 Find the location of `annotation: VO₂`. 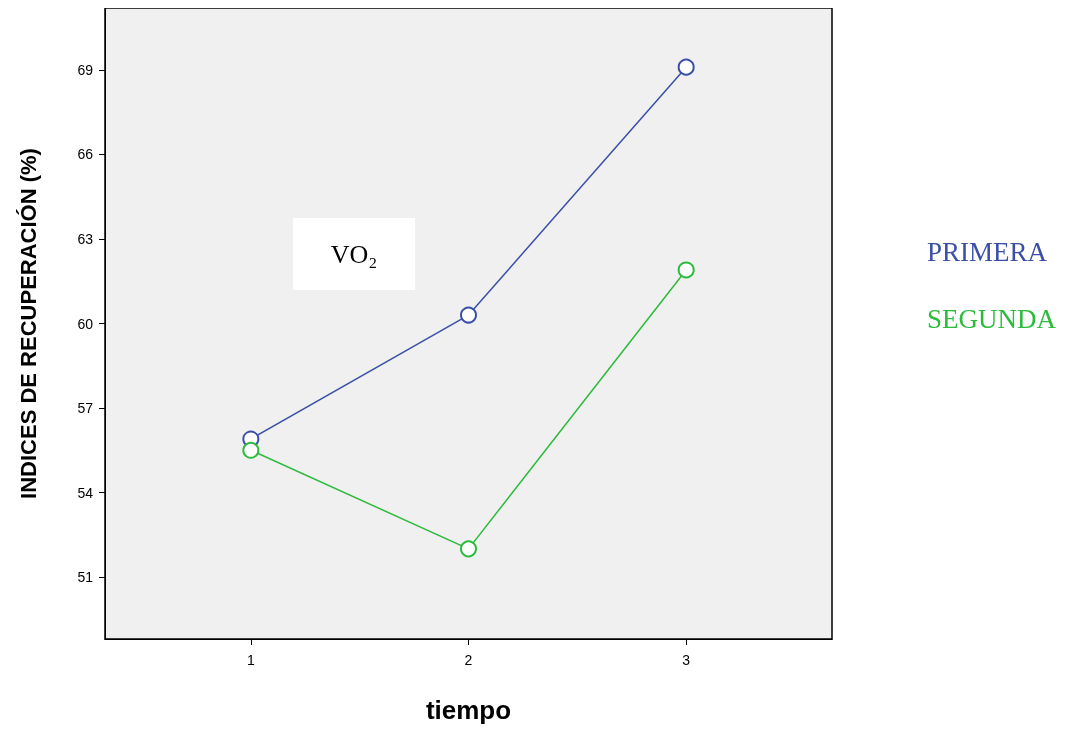

annotation: VO₂ is located at coordinates (354, 254).